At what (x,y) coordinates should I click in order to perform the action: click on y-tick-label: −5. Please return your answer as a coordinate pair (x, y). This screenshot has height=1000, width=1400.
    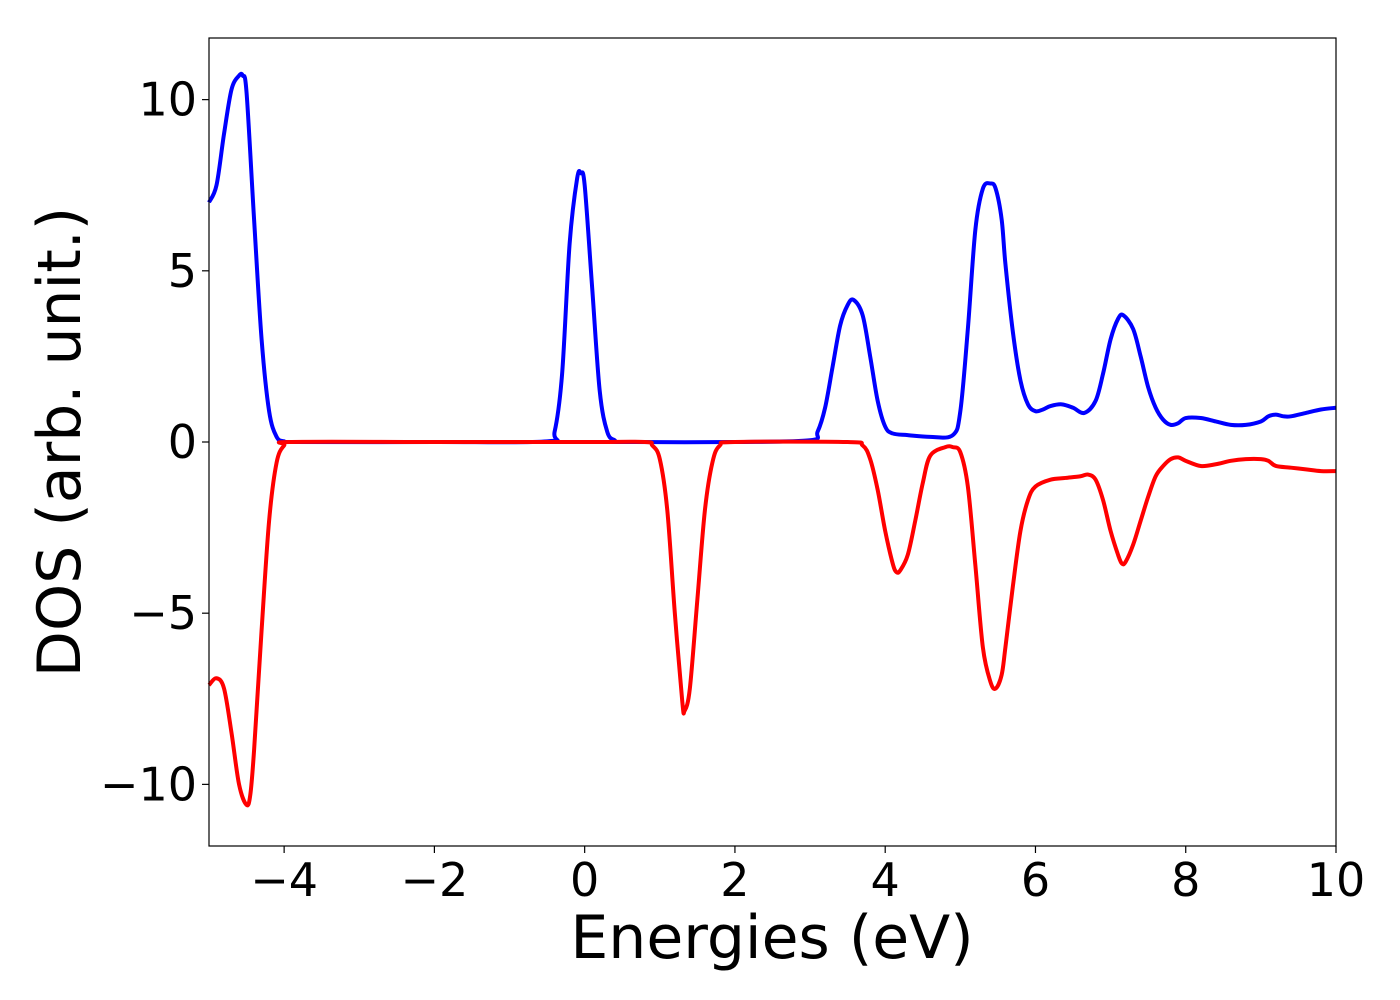
    Looking at the image, I should click on (163, 613).